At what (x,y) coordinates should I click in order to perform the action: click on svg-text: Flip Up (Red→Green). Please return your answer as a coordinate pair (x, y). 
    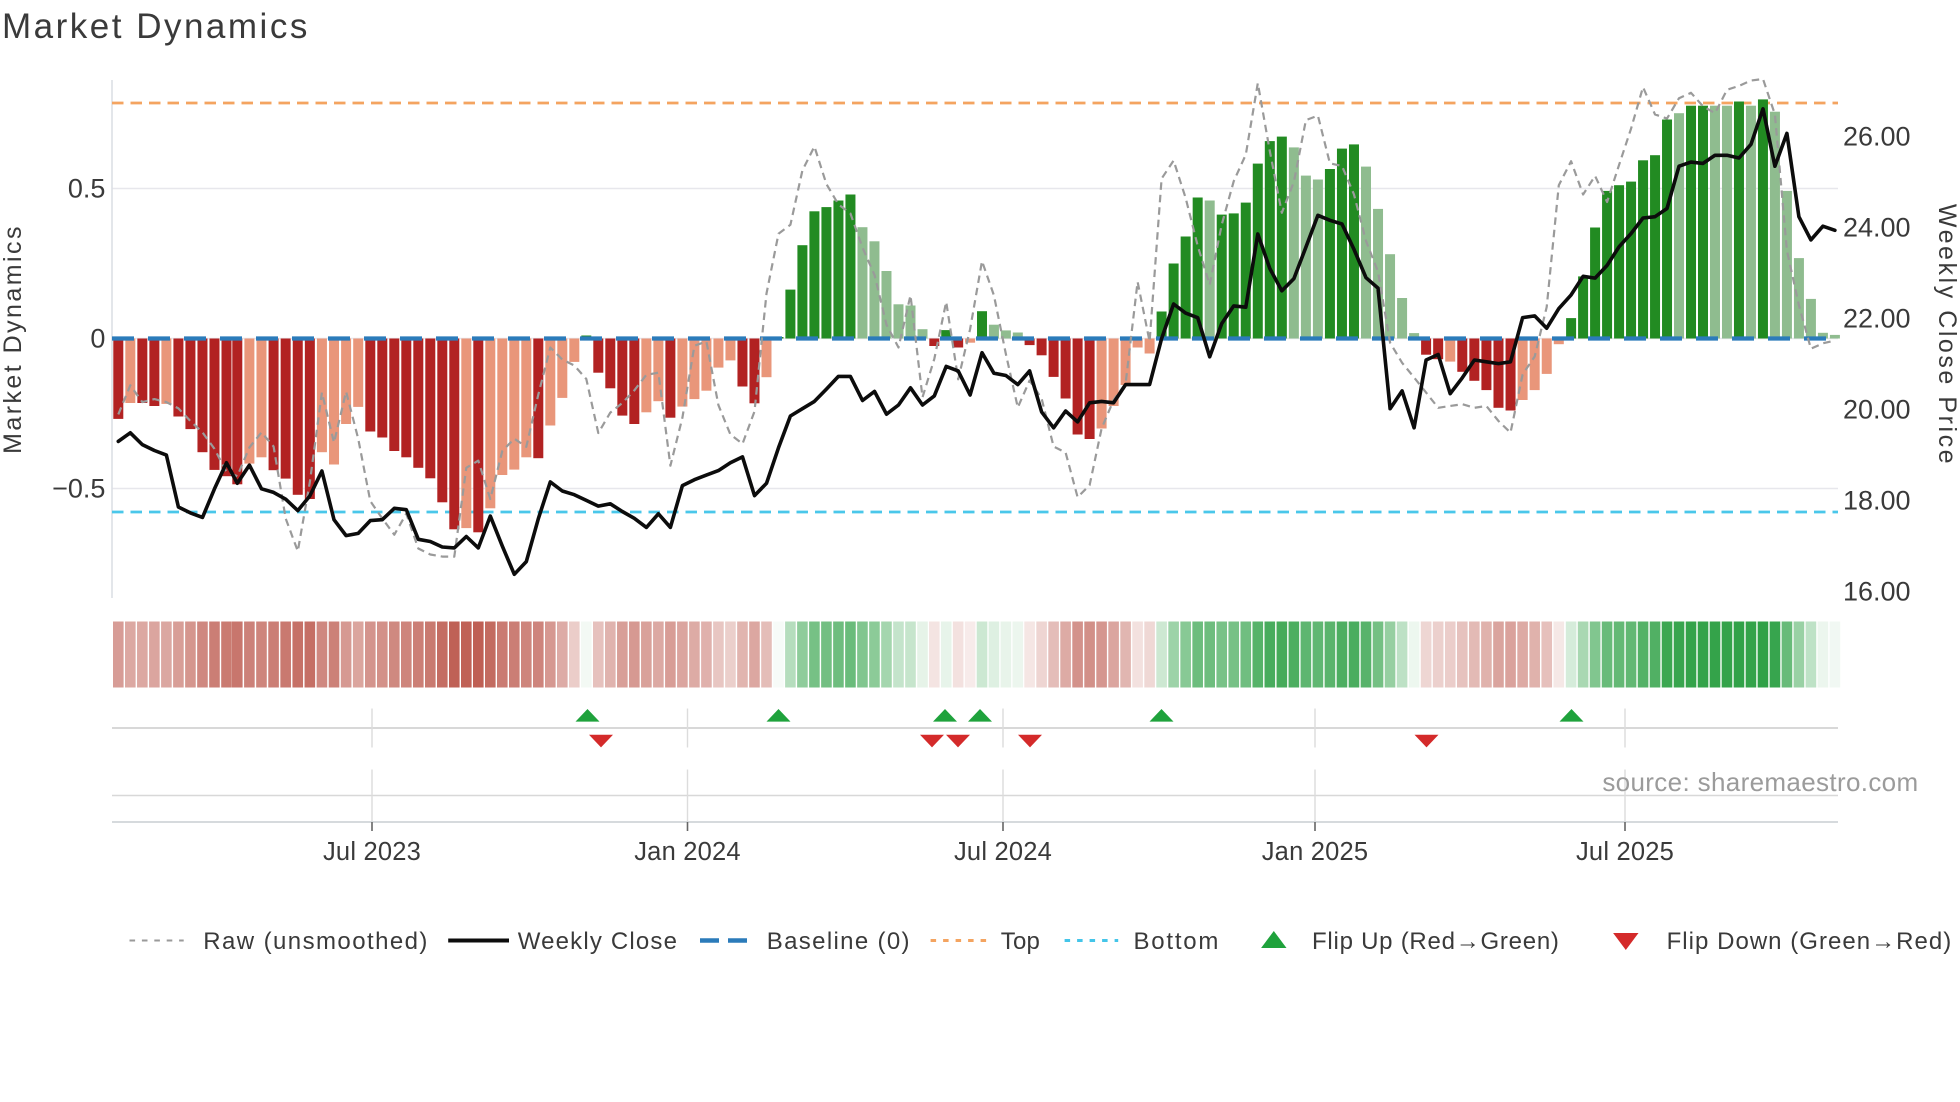
    Looking at the image, I should click on (1436, 941).